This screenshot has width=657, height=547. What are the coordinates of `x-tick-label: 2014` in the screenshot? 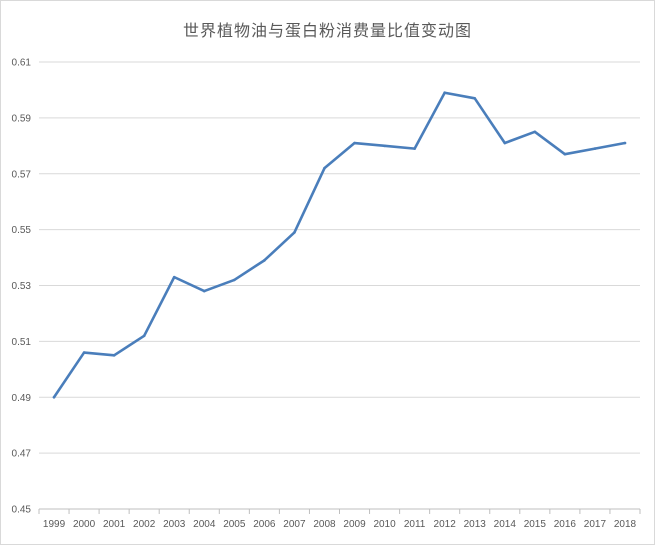 It's located at (505, 524).